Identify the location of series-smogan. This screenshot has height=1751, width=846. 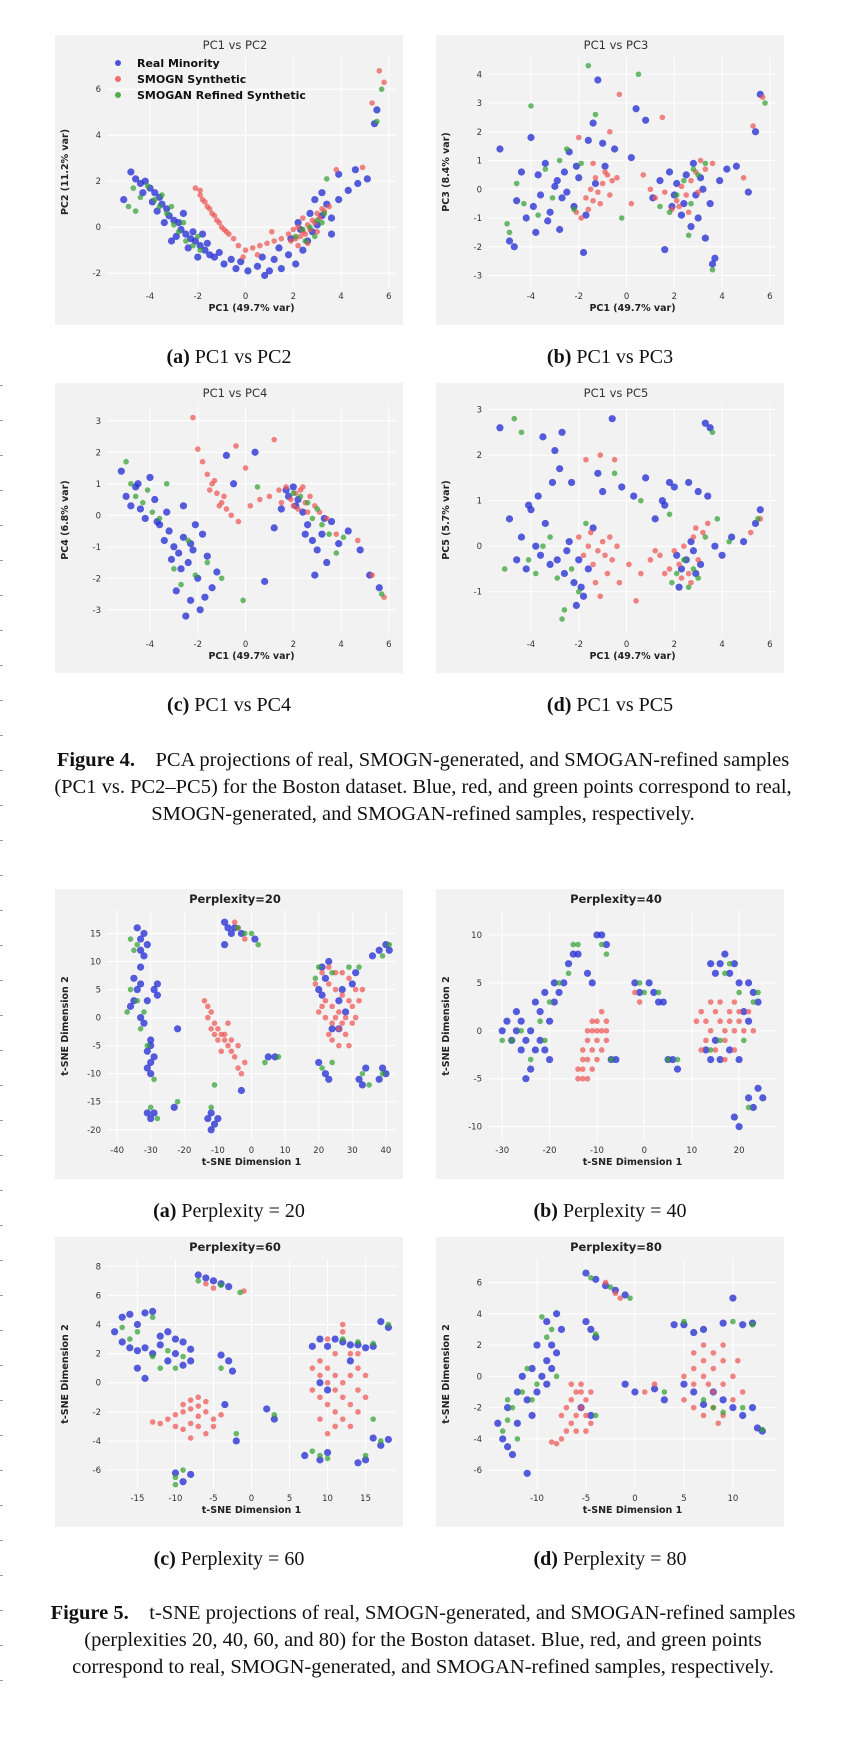
(254, 531).